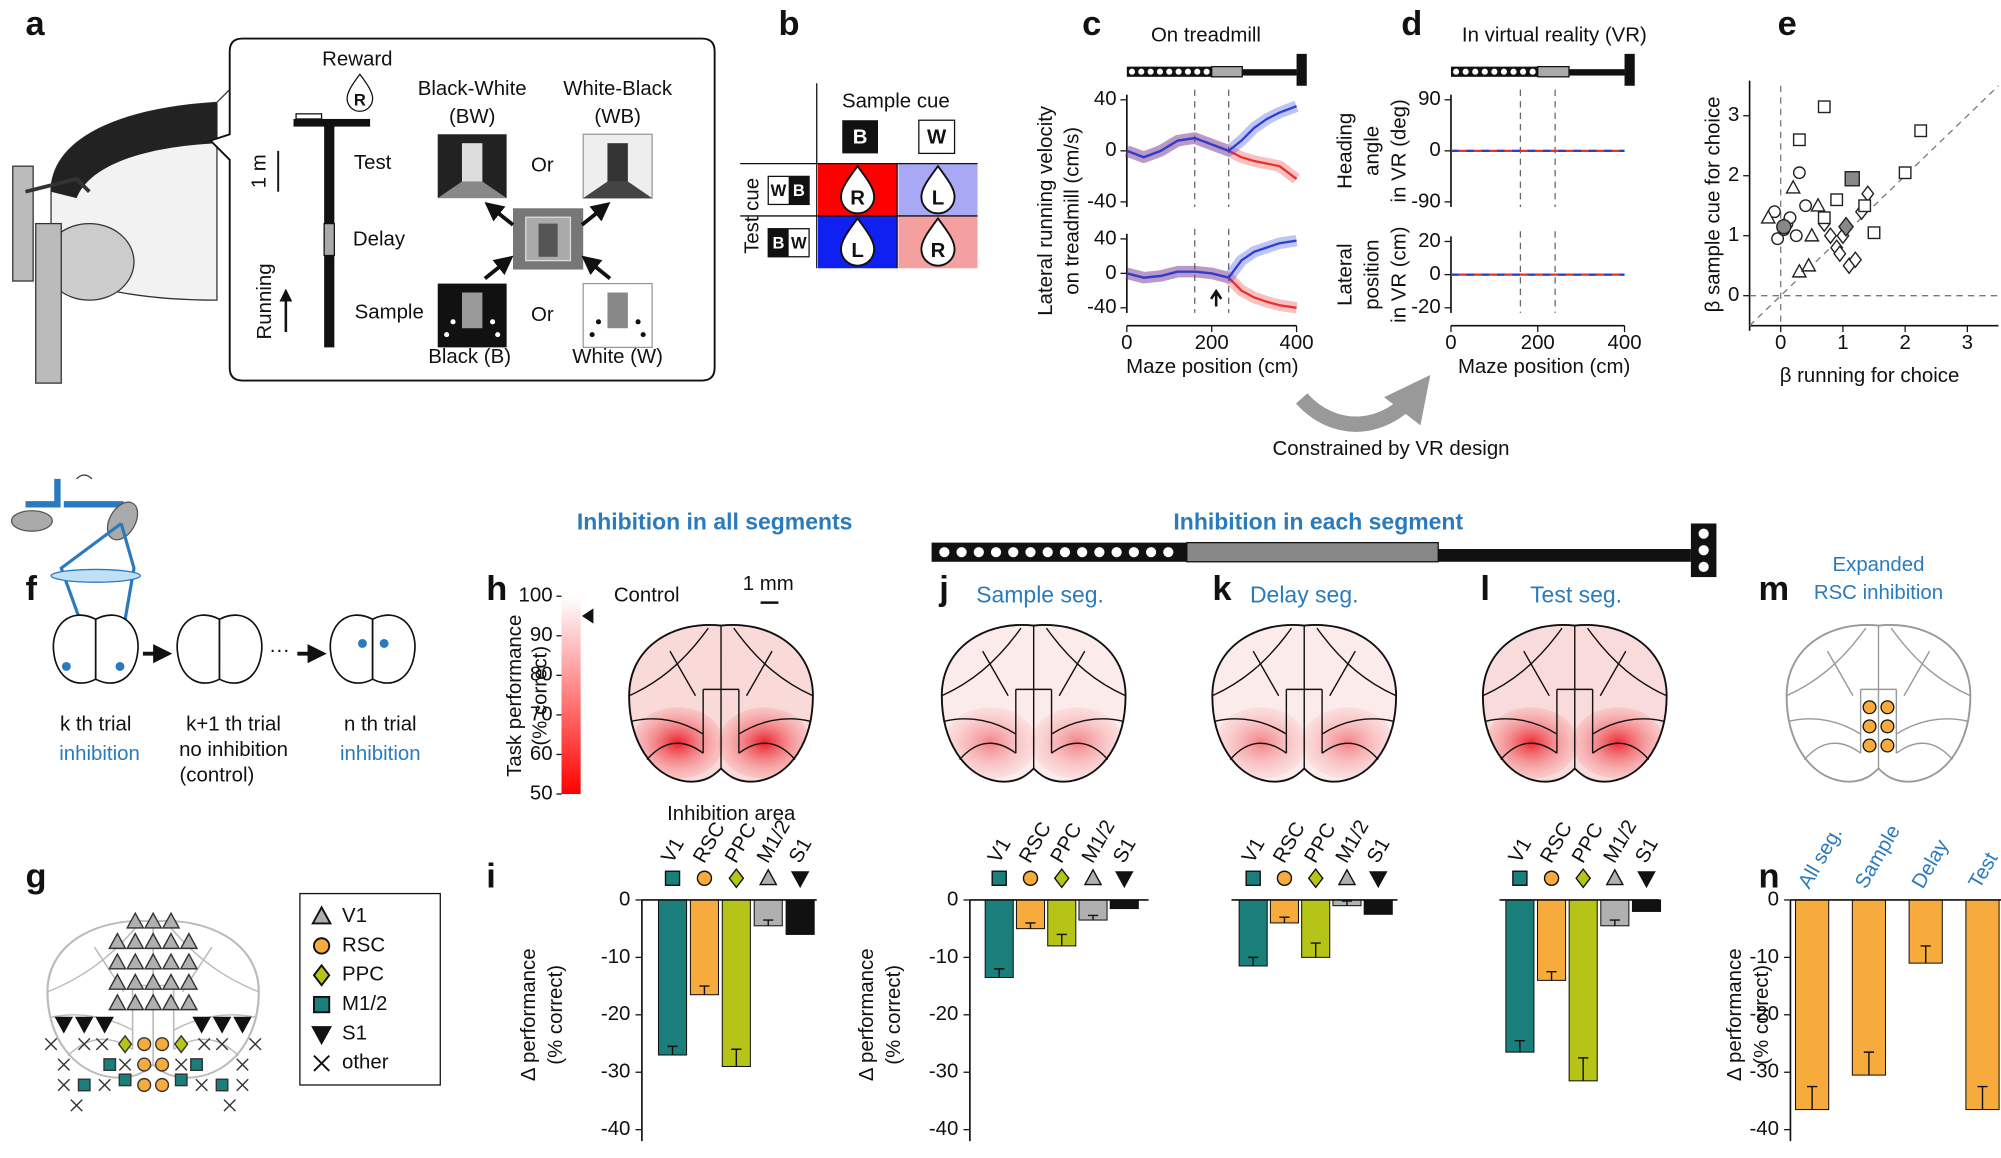 This screenshot has height=1158, width=2001. What do you see at coordinates (587, 616) in the screenshot?
I see `control-marker` at bounding box center [587, 616].